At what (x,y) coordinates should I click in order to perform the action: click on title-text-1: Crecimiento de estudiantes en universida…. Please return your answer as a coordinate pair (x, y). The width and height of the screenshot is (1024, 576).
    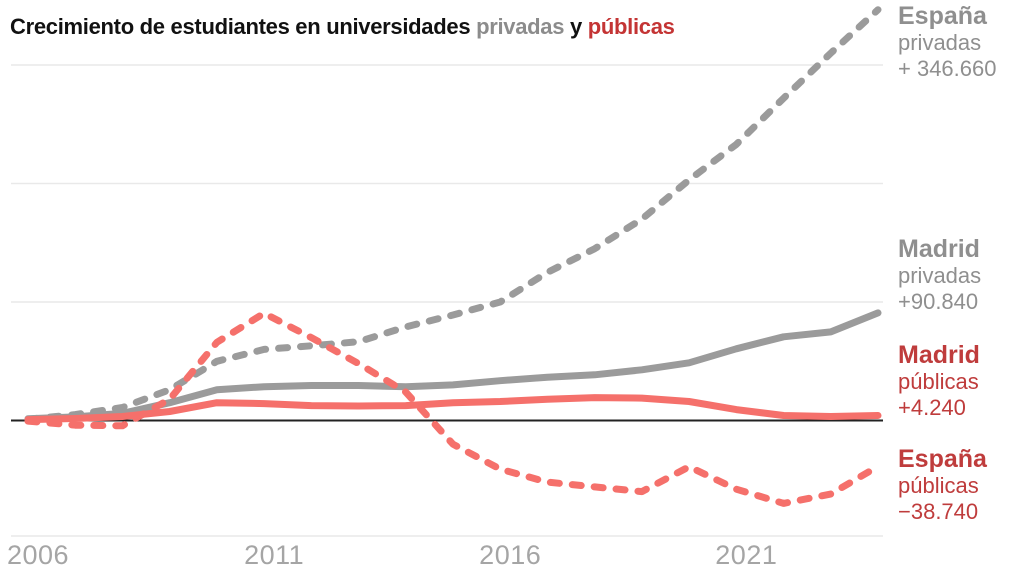
    Looking at the image, I should click on (243, 26).